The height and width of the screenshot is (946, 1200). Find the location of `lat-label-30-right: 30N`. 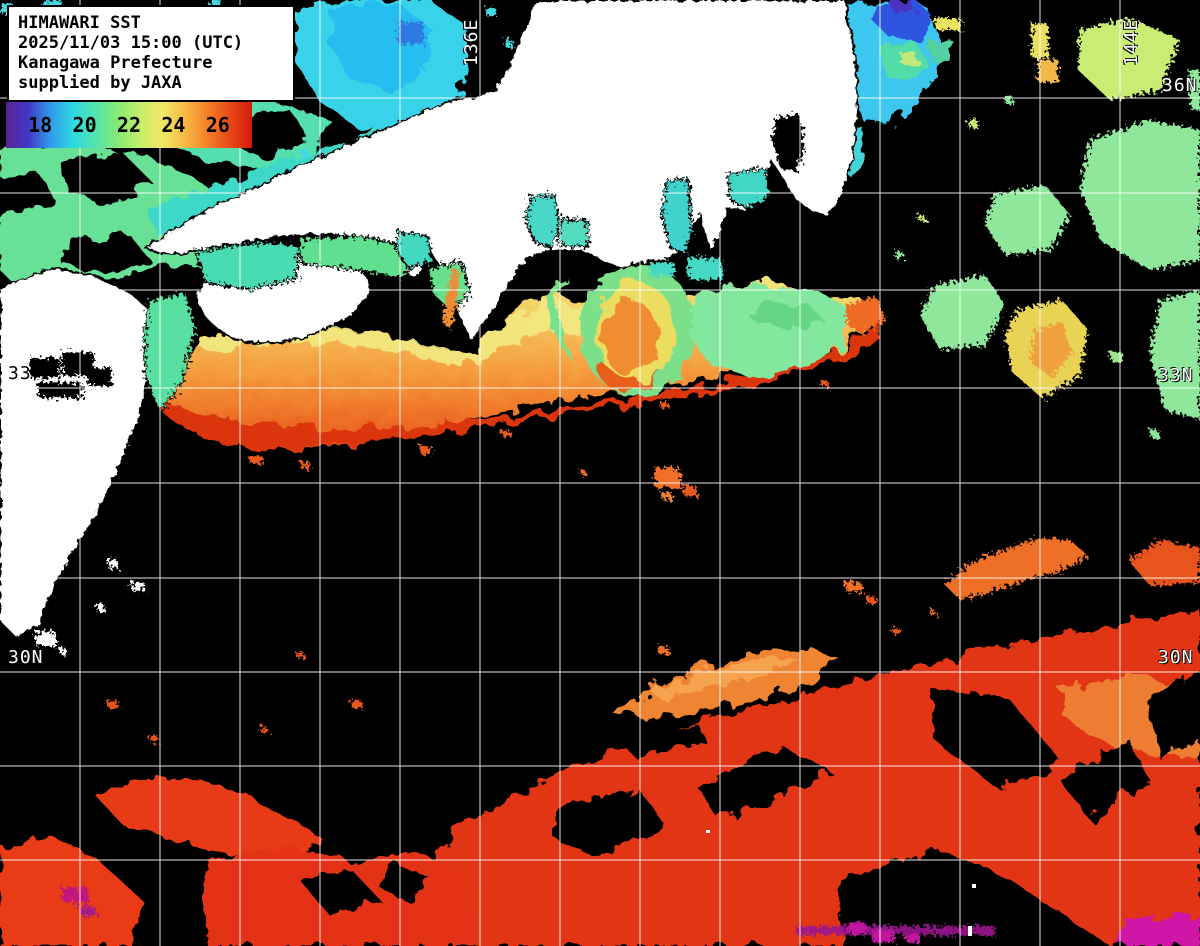

lat-label-30-right: 30N is located at coordinates (1176, 657).